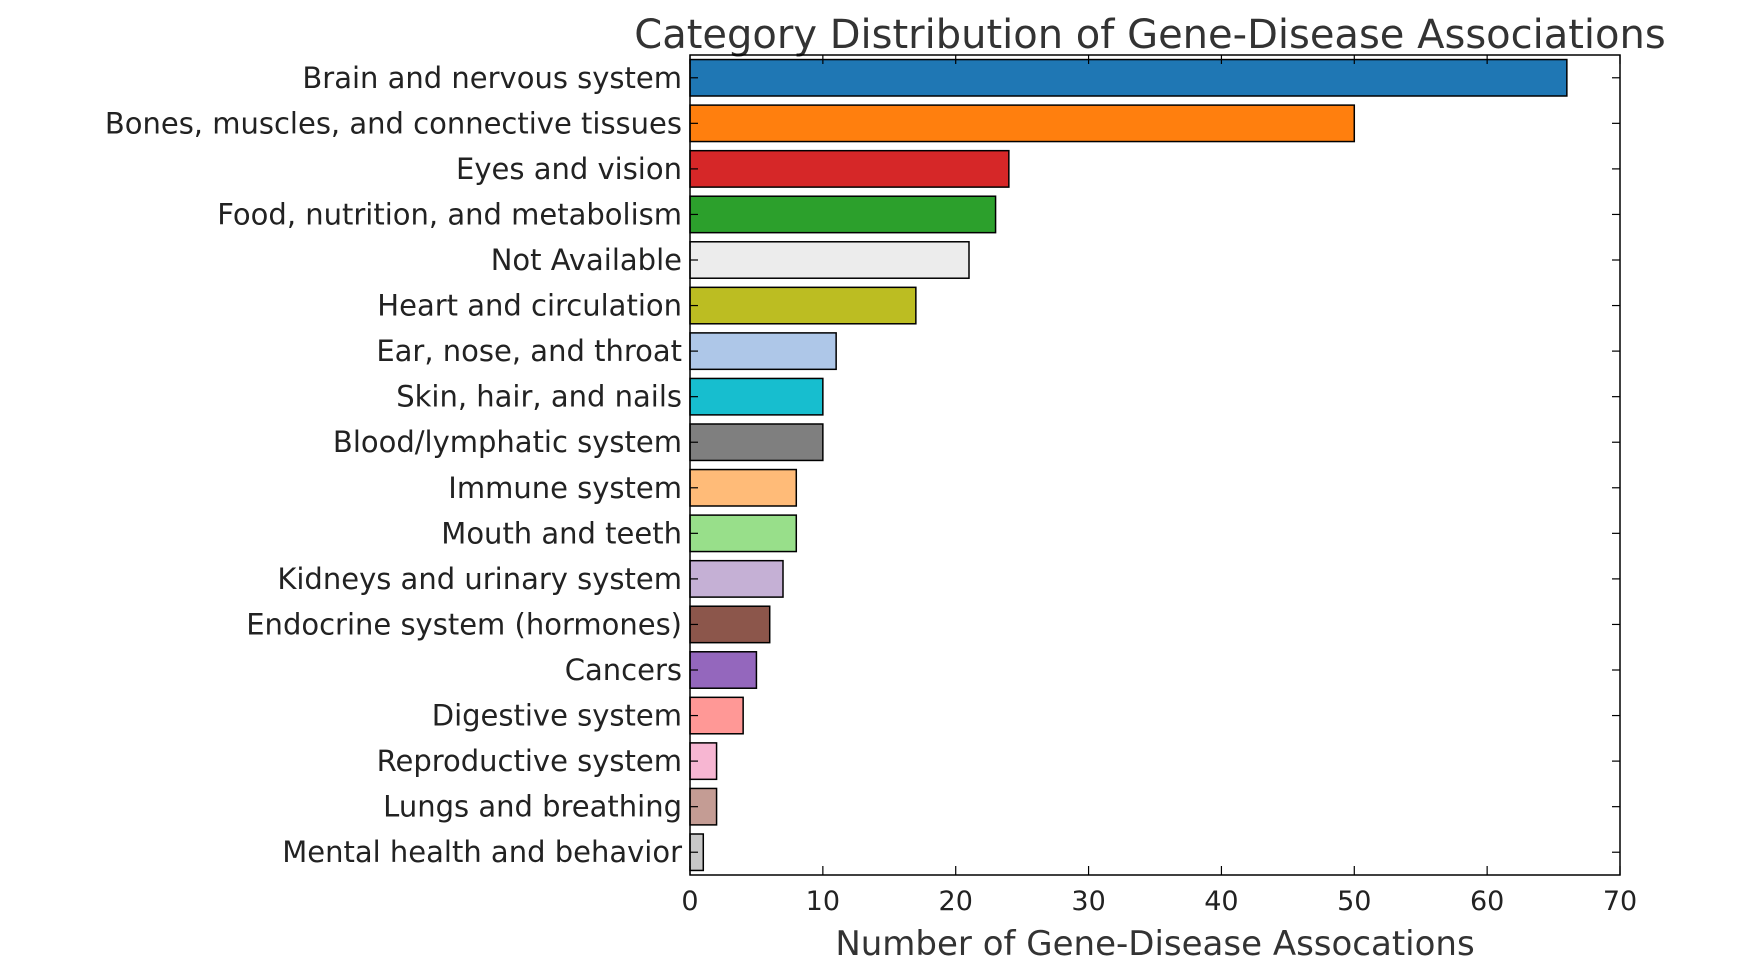 Image resolution: width=1748 pixels, height=975 pixels. Describe the element at coordinates (507, 442) in the screenshot. I see `category-label: Blood/lymphatic system` at that location.